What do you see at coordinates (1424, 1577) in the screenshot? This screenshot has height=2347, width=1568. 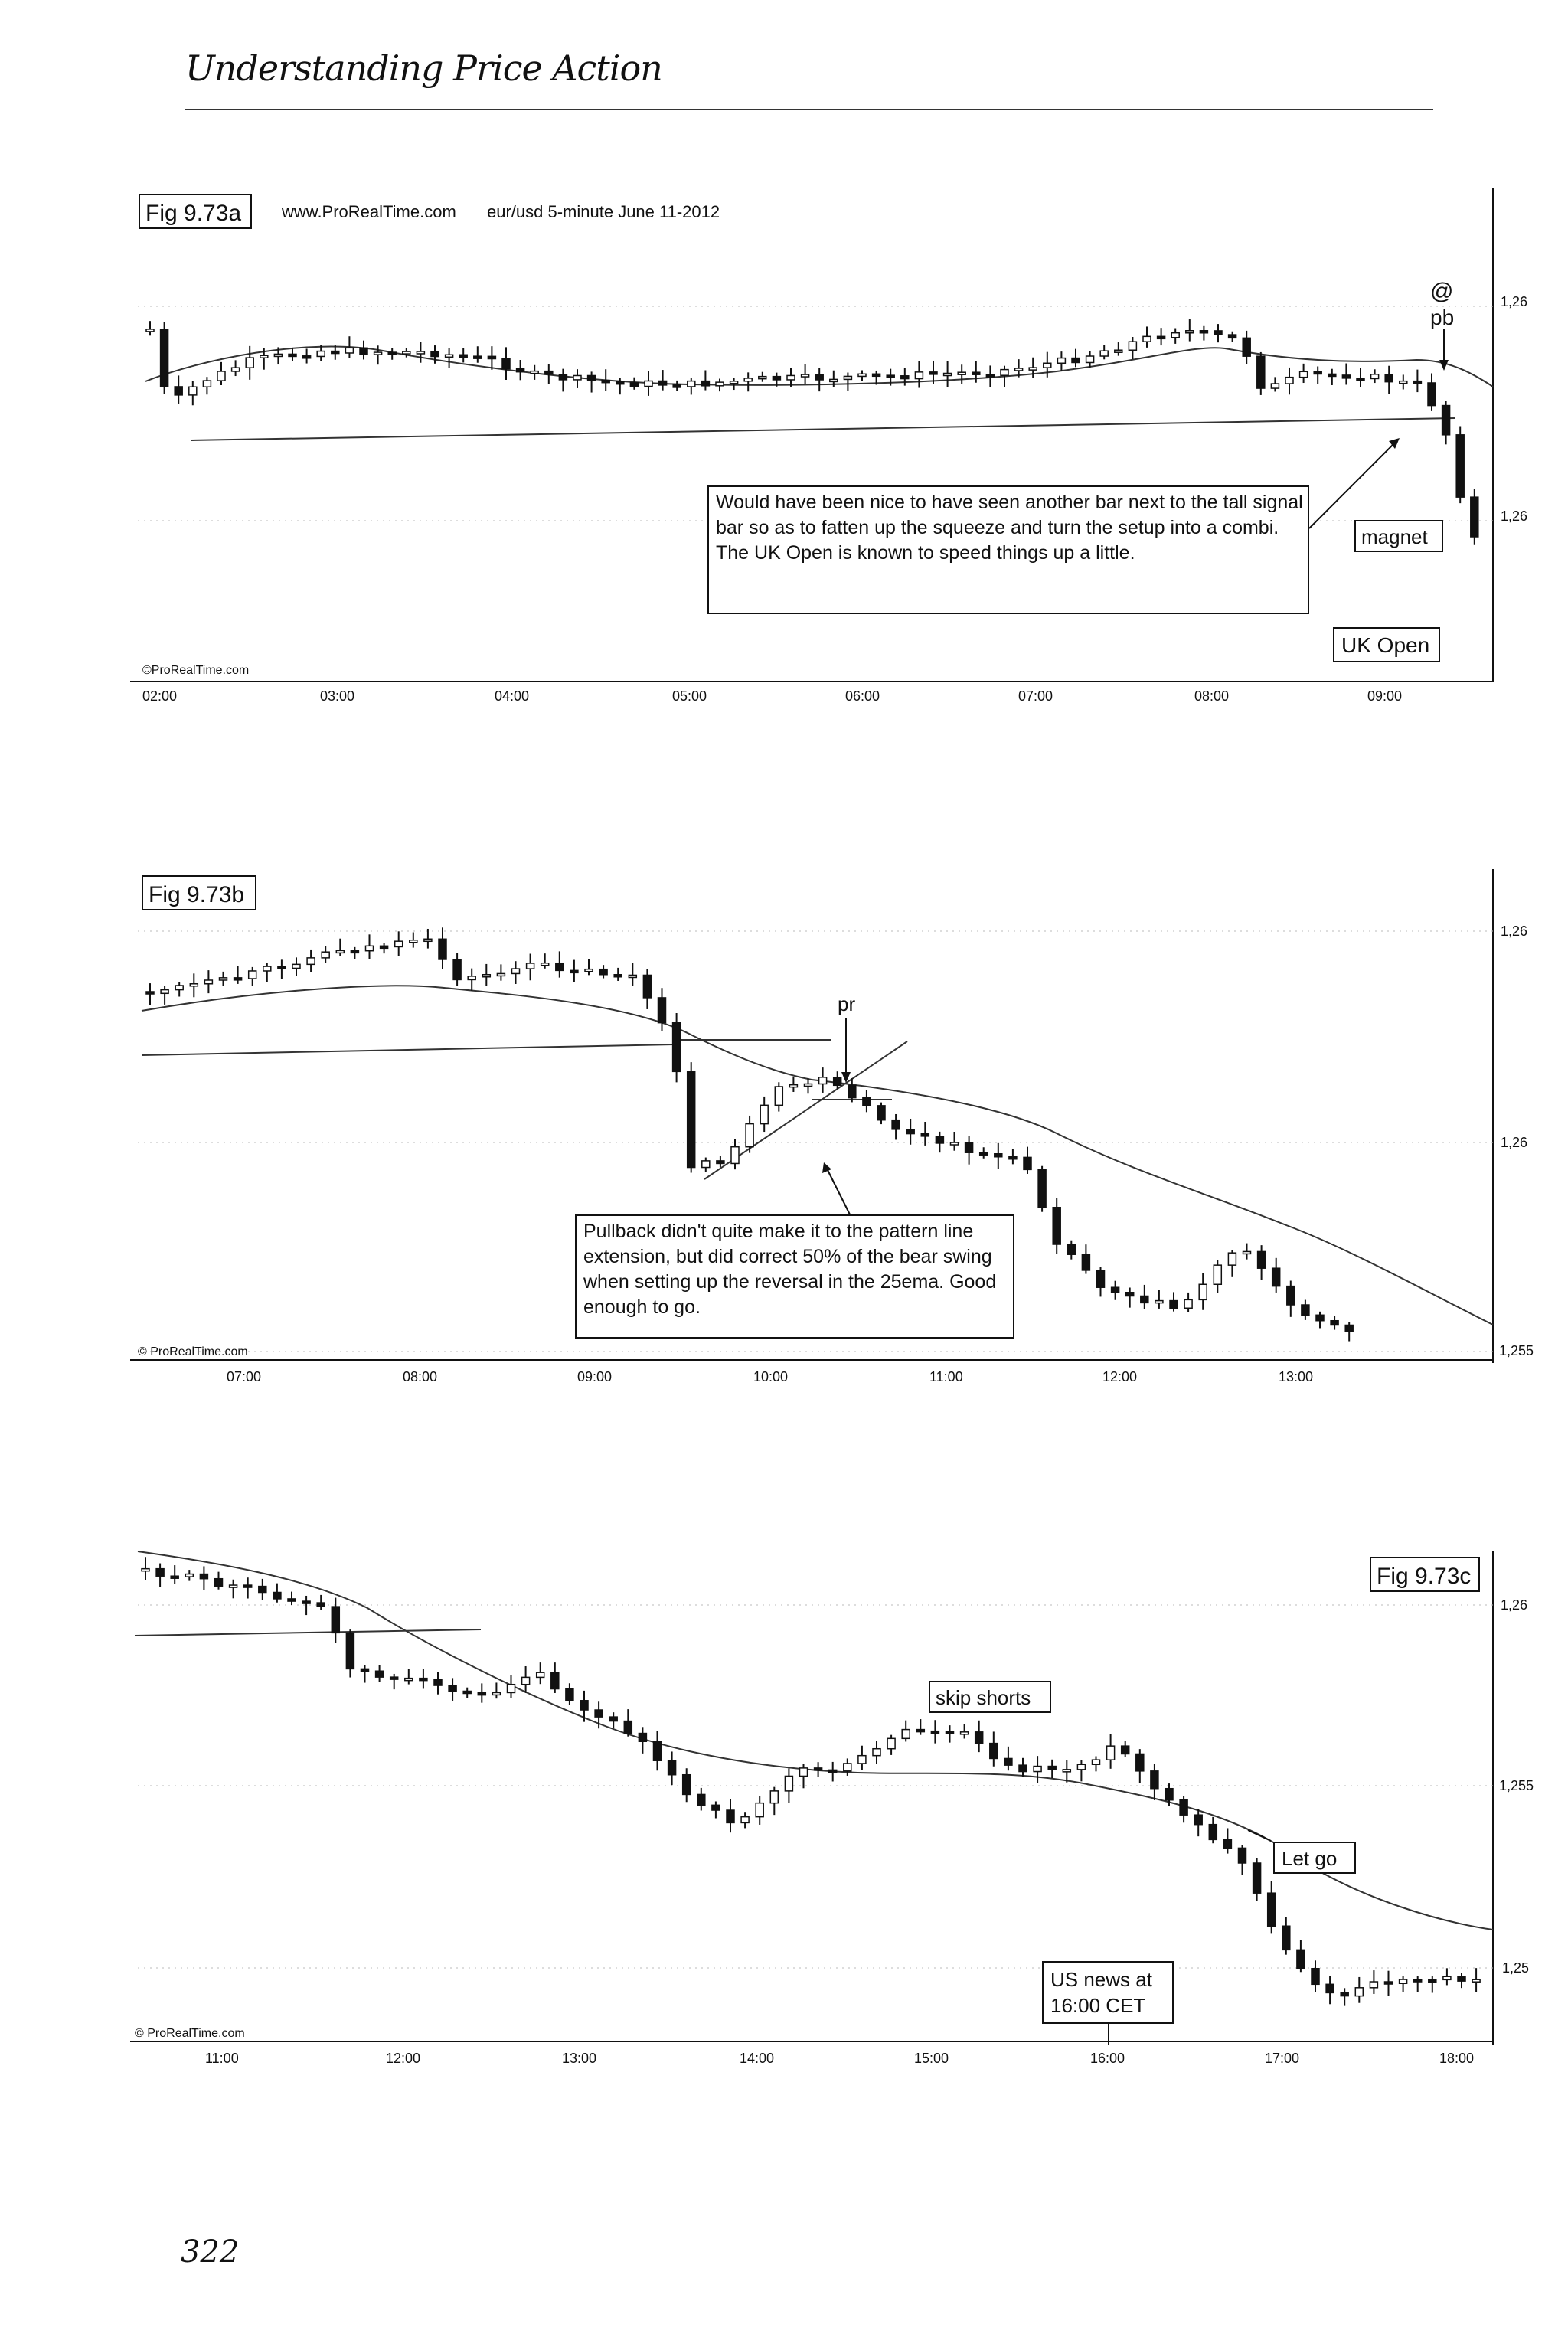 I see `fig-label: Fig 9.73c` at bounding box center [1424, 1577].